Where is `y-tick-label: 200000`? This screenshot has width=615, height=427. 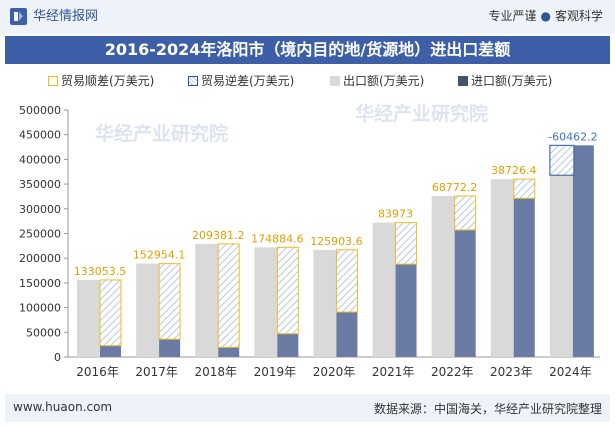
y-tick-label: 200000 is located at coordinates (40, 258).